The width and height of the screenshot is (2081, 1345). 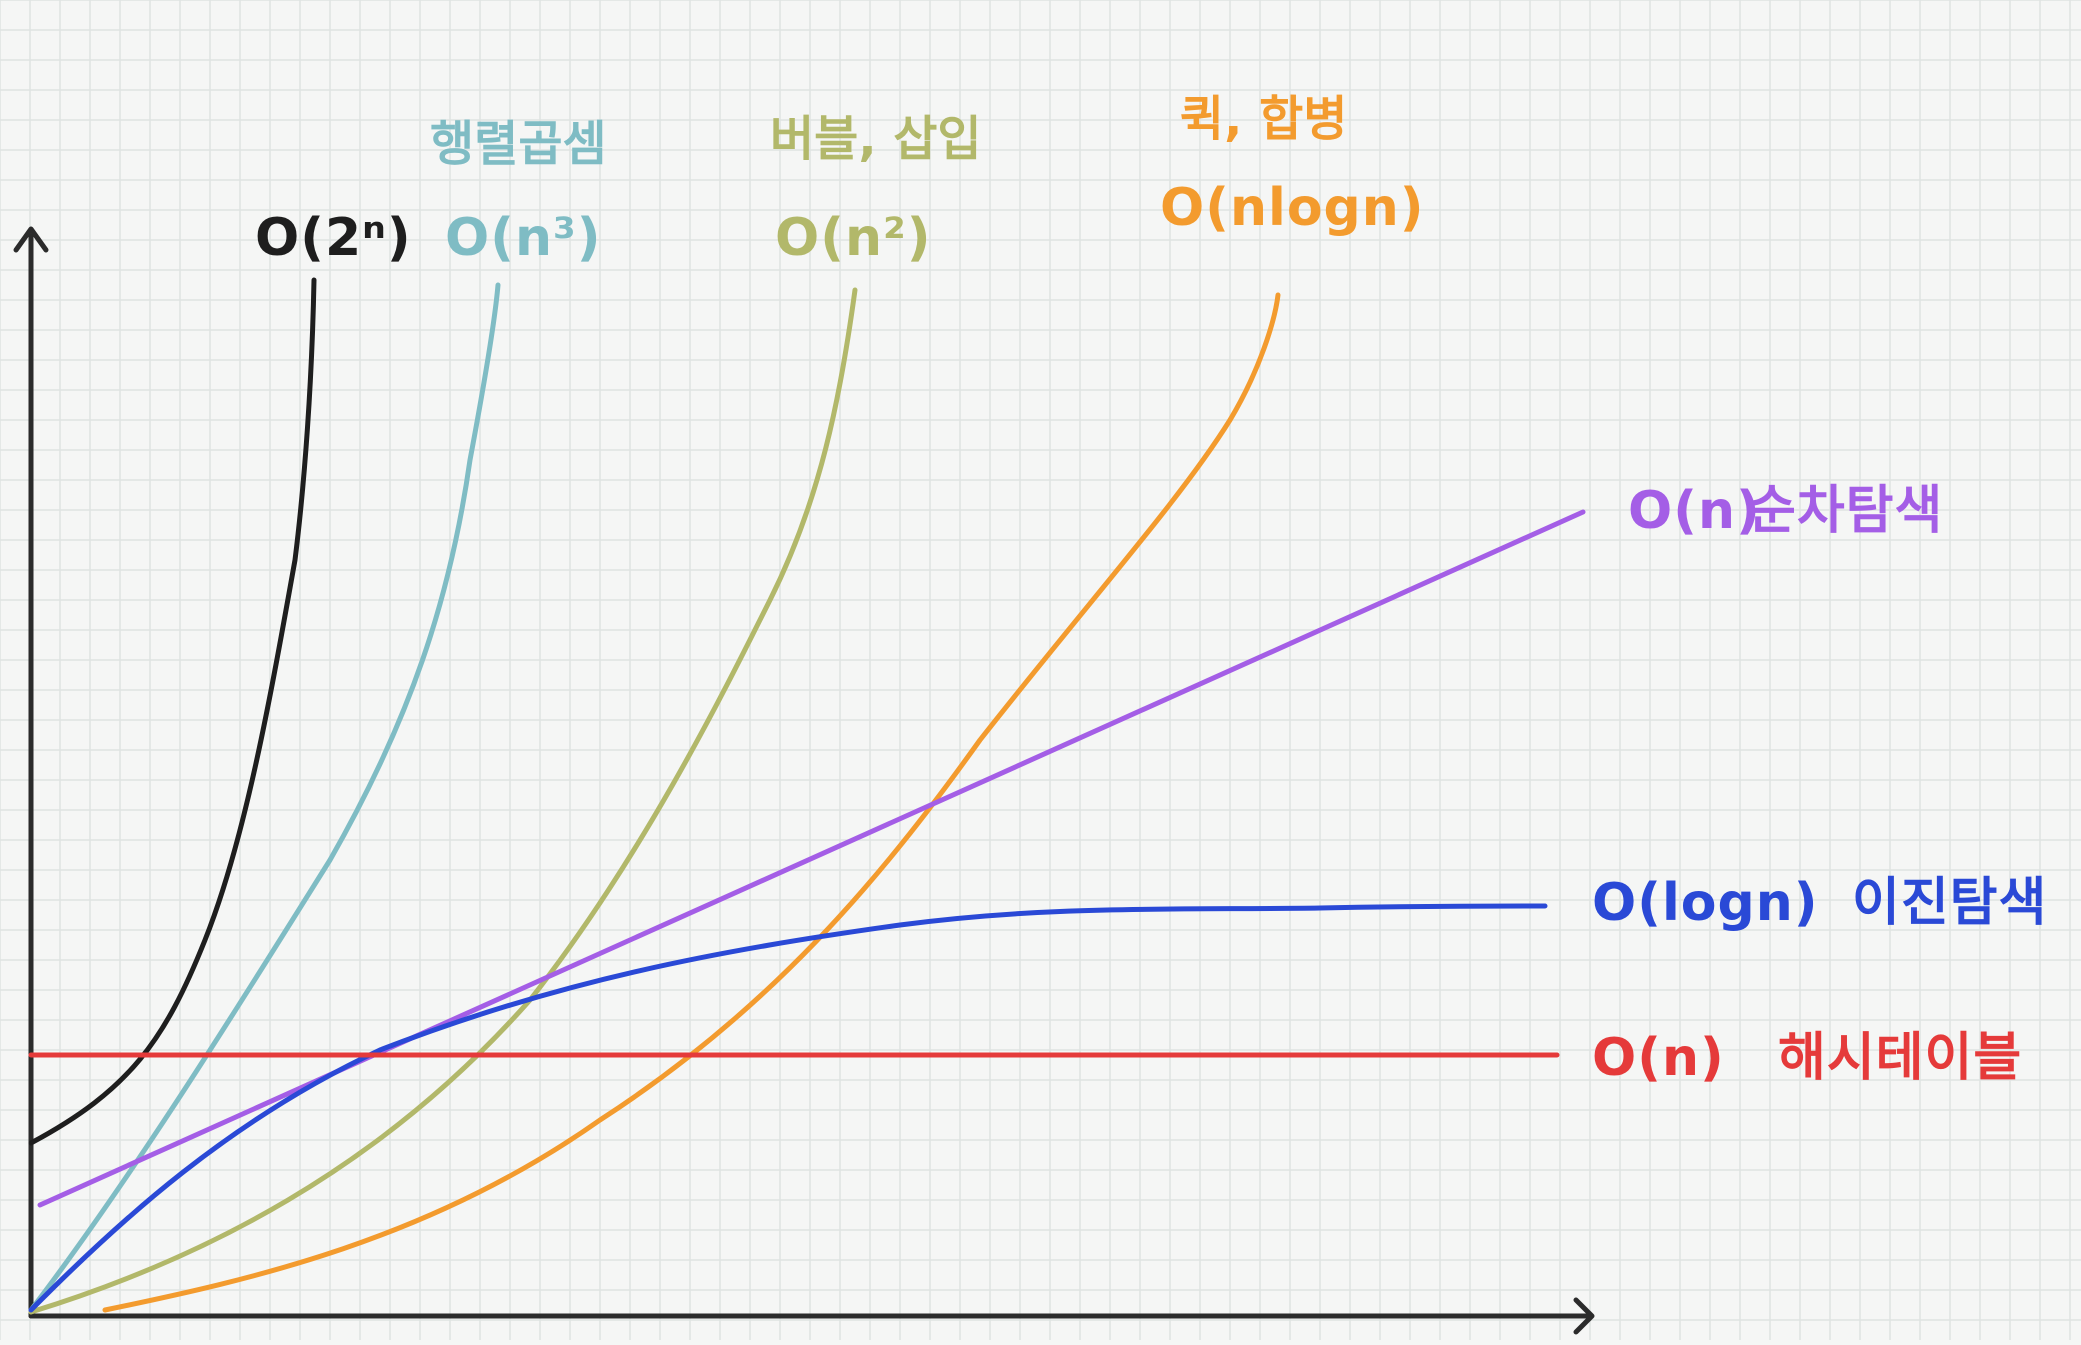 I want to click on label-const: O(n), so click(x=1658, y=1058).